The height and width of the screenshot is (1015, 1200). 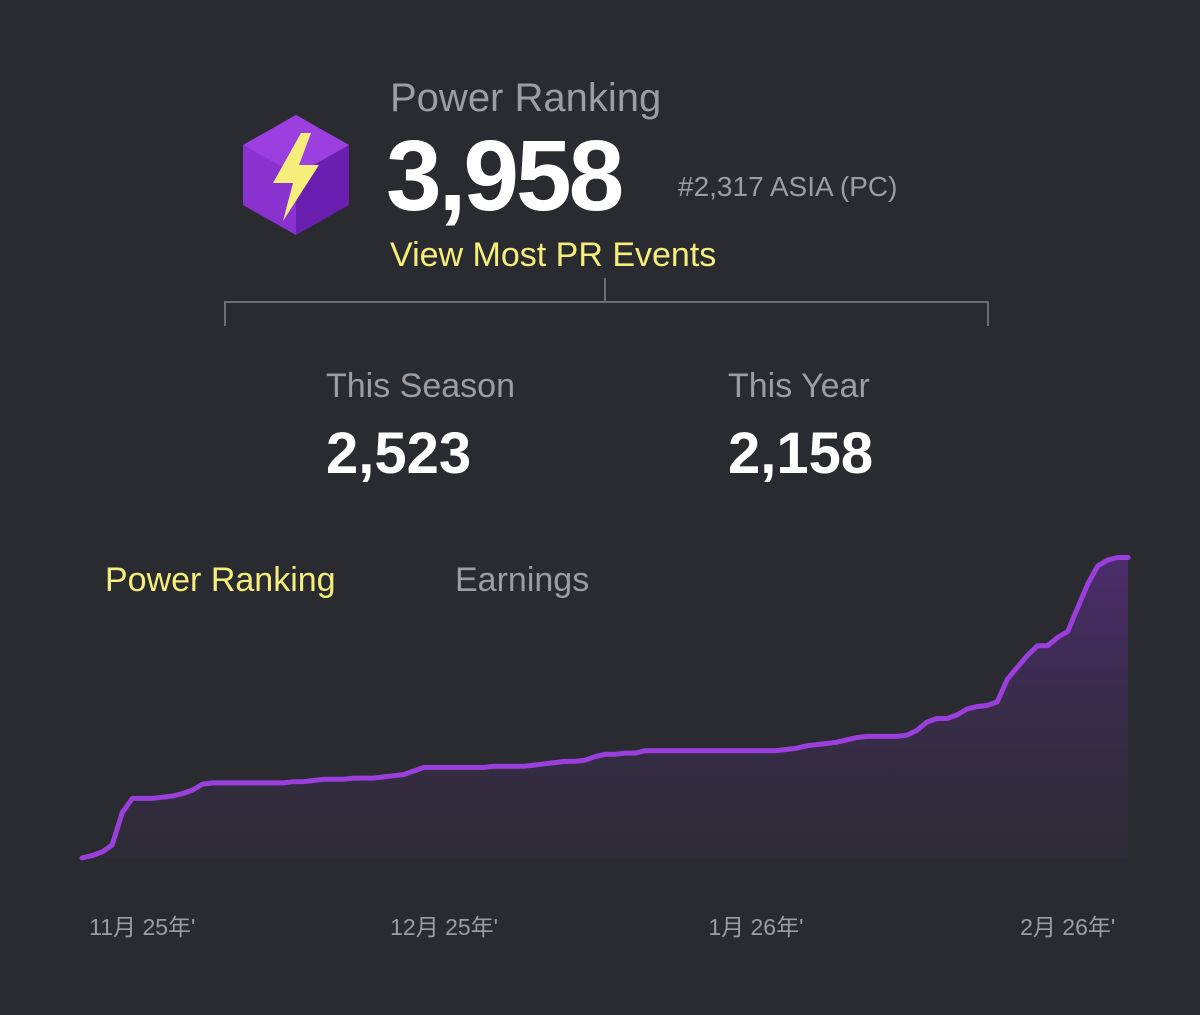 I want to click on this-season-label: This Season, so click(x=420, y=386).